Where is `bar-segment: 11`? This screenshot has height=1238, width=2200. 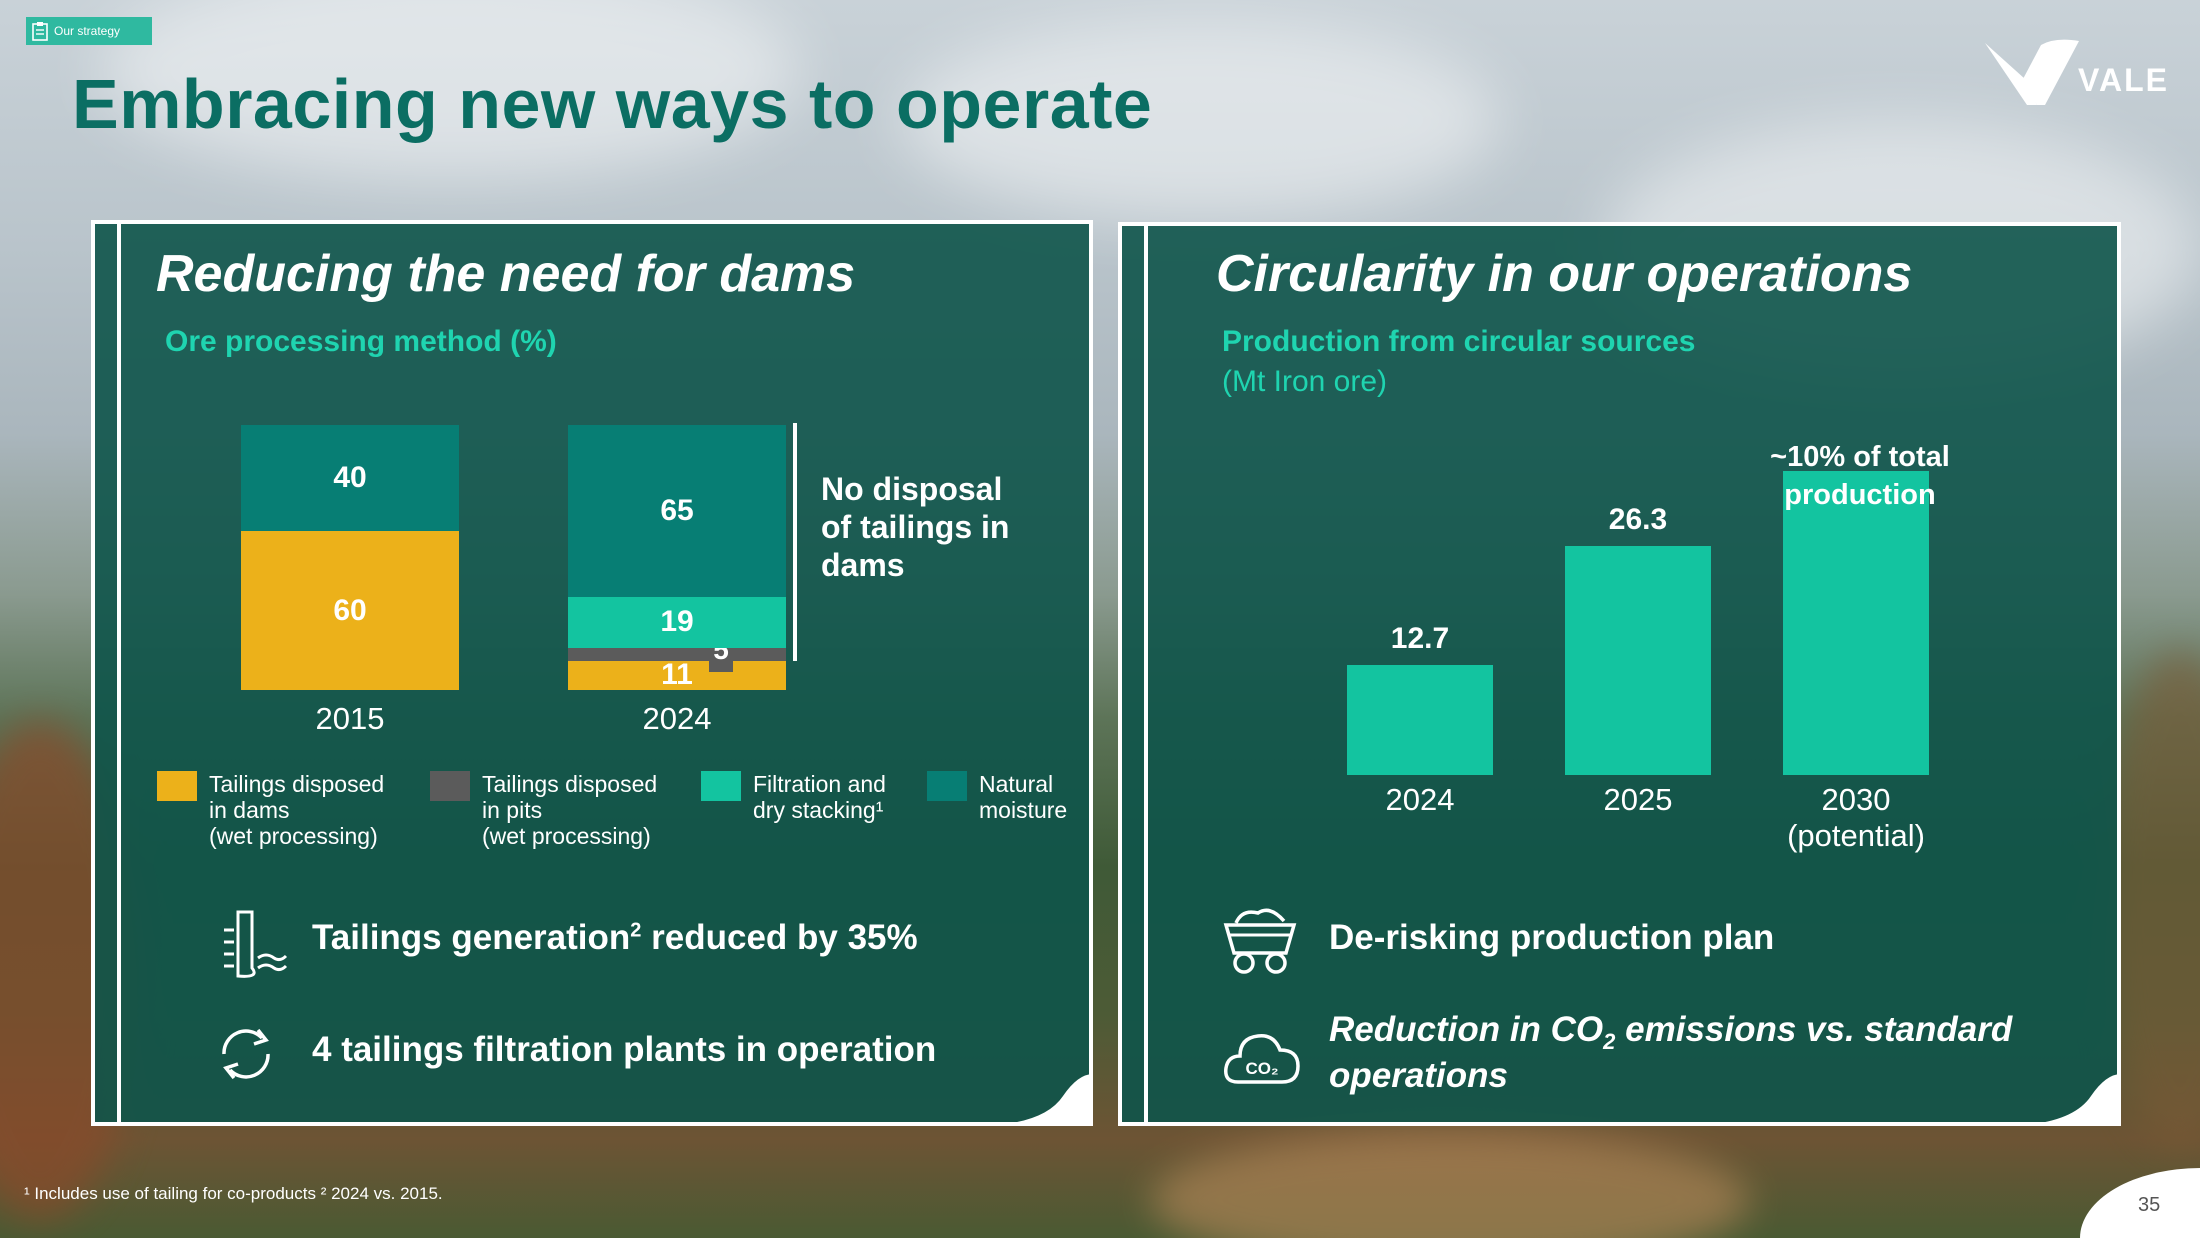
bar-segment: 11 is located at coordinates (677, 674).